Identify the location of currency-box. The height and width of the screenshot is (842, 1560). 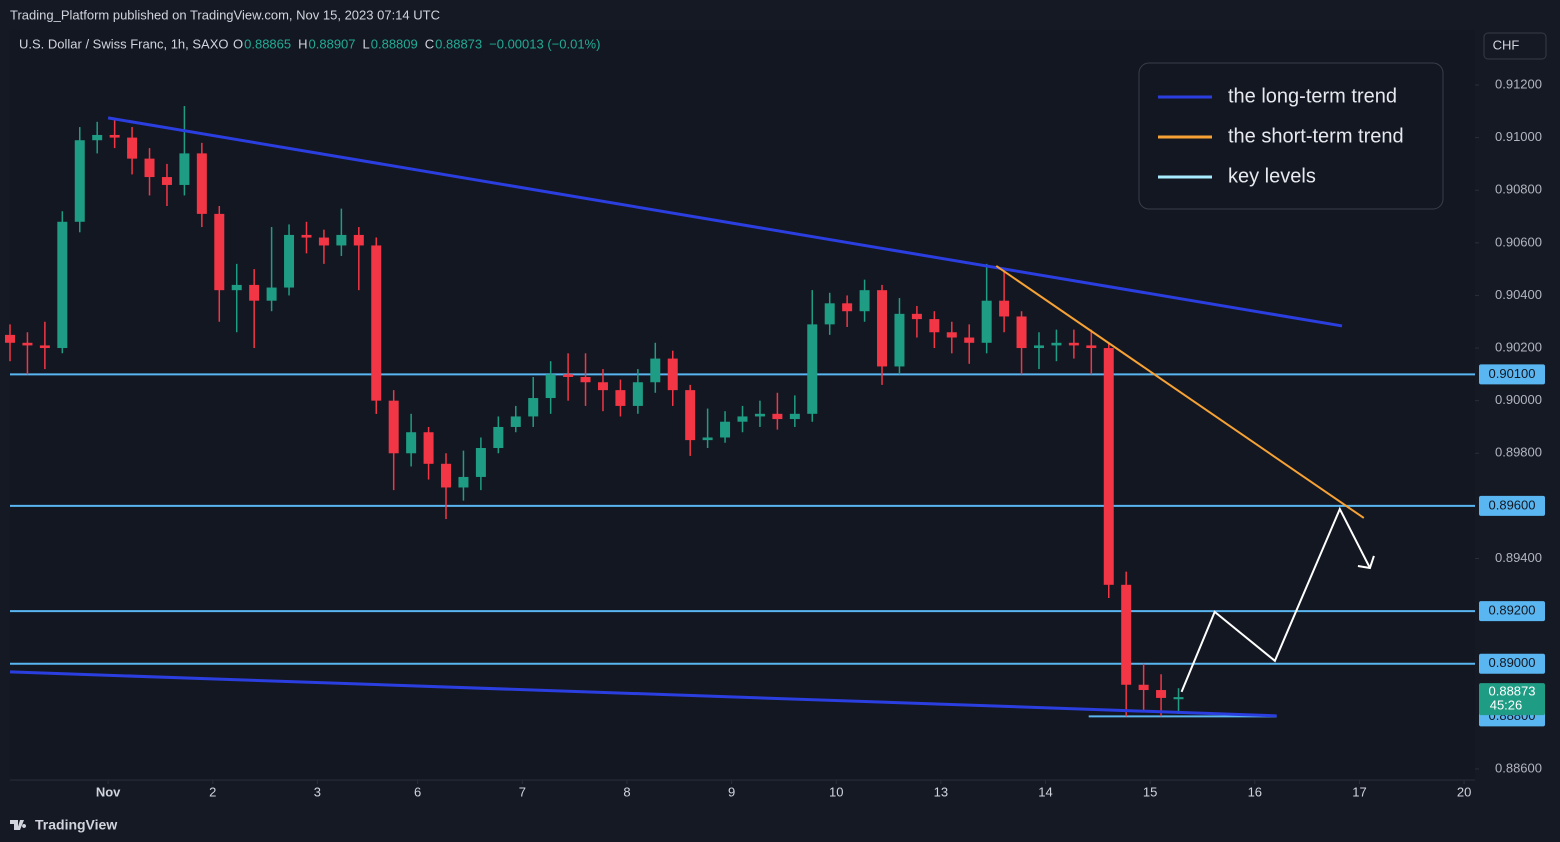
(1515, 46).